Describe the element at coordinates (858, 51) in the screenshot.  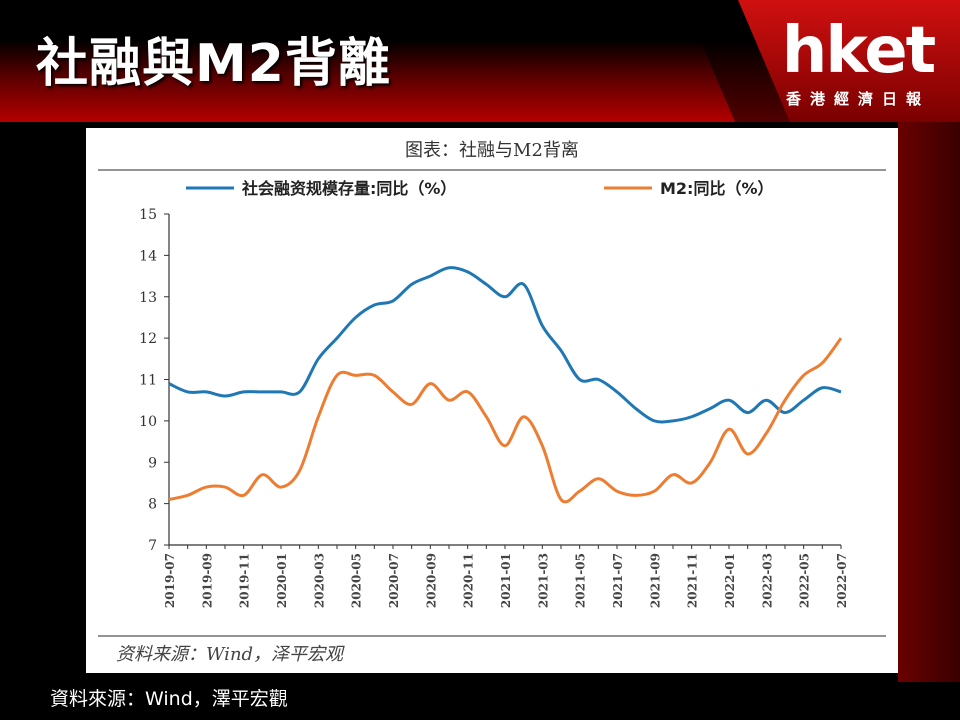
I see `logo-wordmark: hket` at that location.